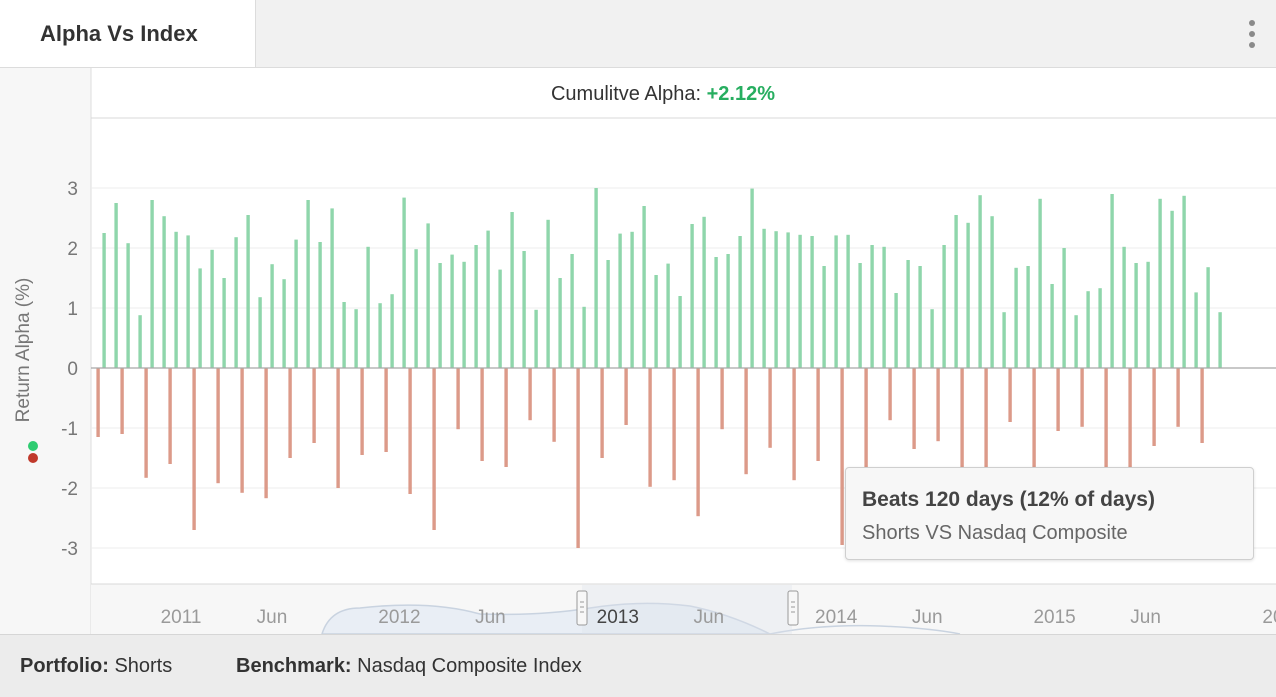 The height and width of the screenshot is (697, 1276). Describe the element at coordinates (294, 666) in the screenshot. I see `benchmark-label: Benchmark:` at that location.